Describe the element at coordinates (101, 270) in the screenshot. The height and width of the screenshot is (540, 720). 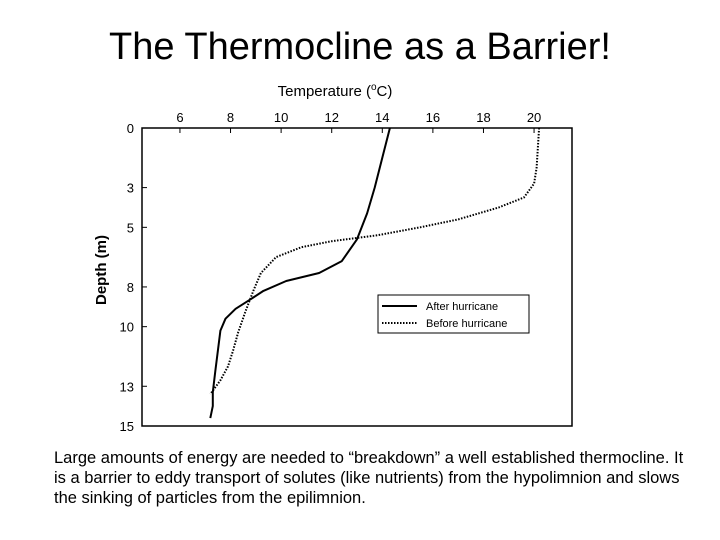
I see `y-axis-title: Depth (m)` at that location.